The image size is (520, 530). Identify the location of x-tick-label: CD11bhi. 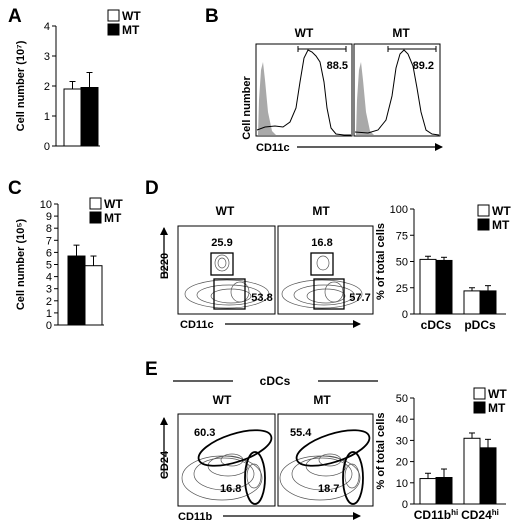
(436, 515).